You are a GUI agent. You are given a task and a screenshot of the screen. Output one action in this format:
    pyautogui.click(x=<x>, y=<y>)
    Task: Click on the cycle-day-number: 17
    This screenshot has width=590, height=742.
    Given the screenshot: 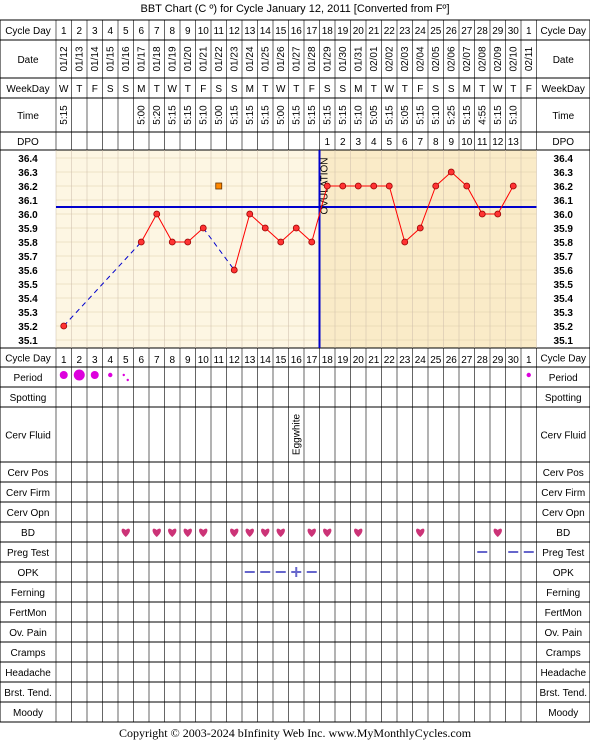 What is the action you would take?
    pyautogui.click(x=312, y=31)
    